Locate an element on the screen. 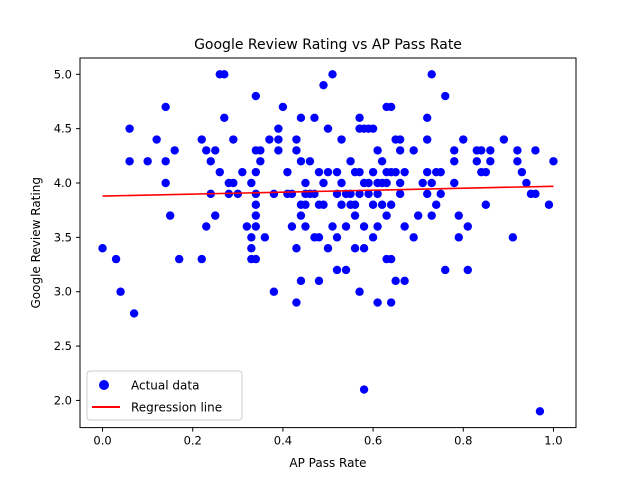 The image size is (640, 484). chart-title: Google Review Rating vs AP Pass Rate is located at coordinates (328, 45).